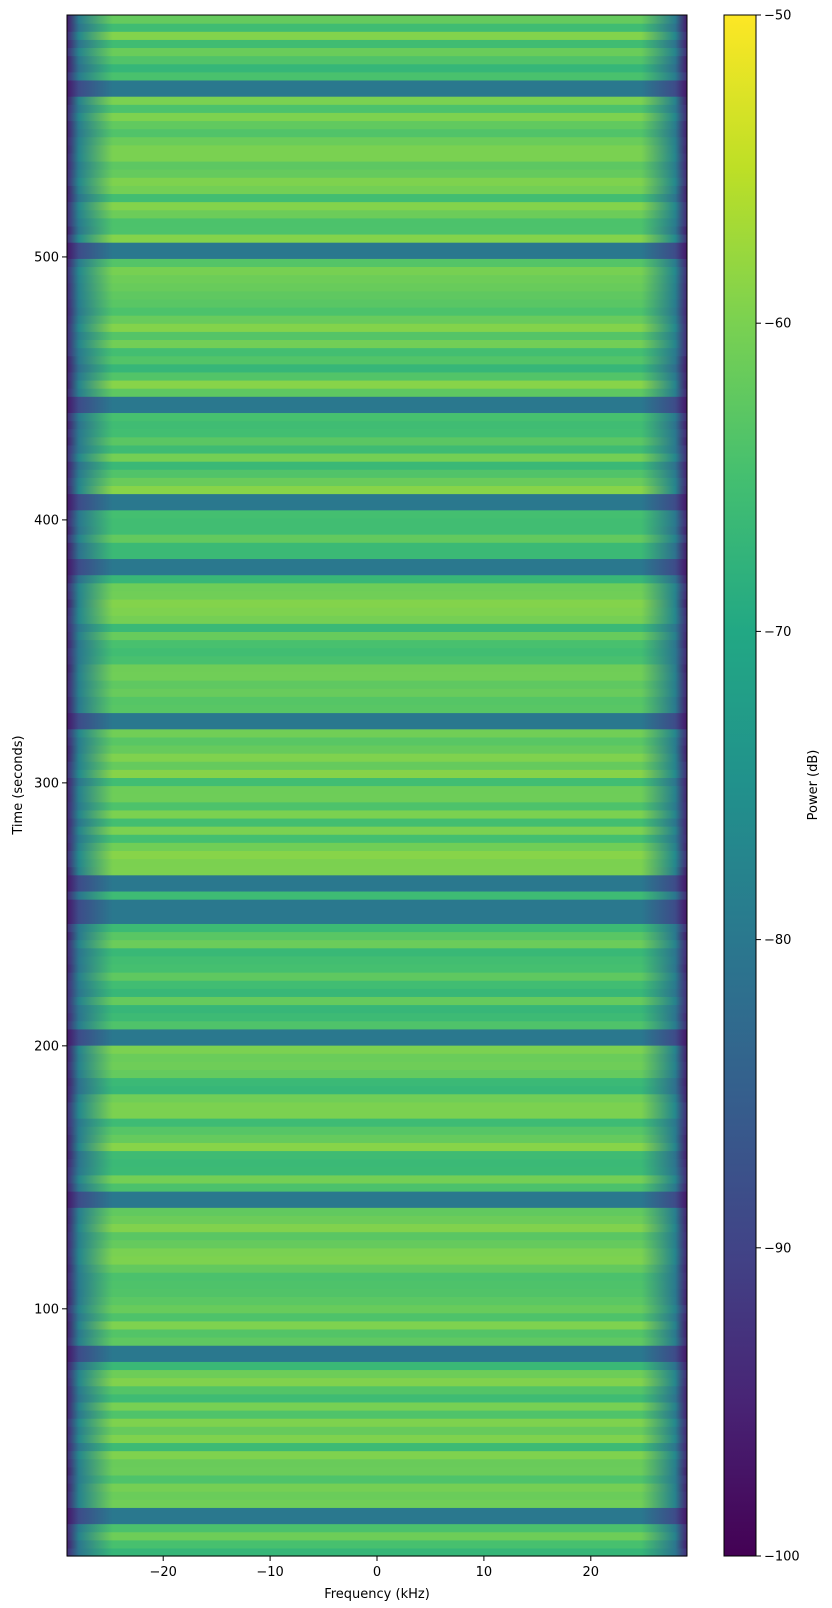 The width and height of the screenshot is (832, 1608). What do you see at coordinates (162, 1572) in the screenshot?
I see `x-tick-label: −20` at bounding box center [162, 1572].